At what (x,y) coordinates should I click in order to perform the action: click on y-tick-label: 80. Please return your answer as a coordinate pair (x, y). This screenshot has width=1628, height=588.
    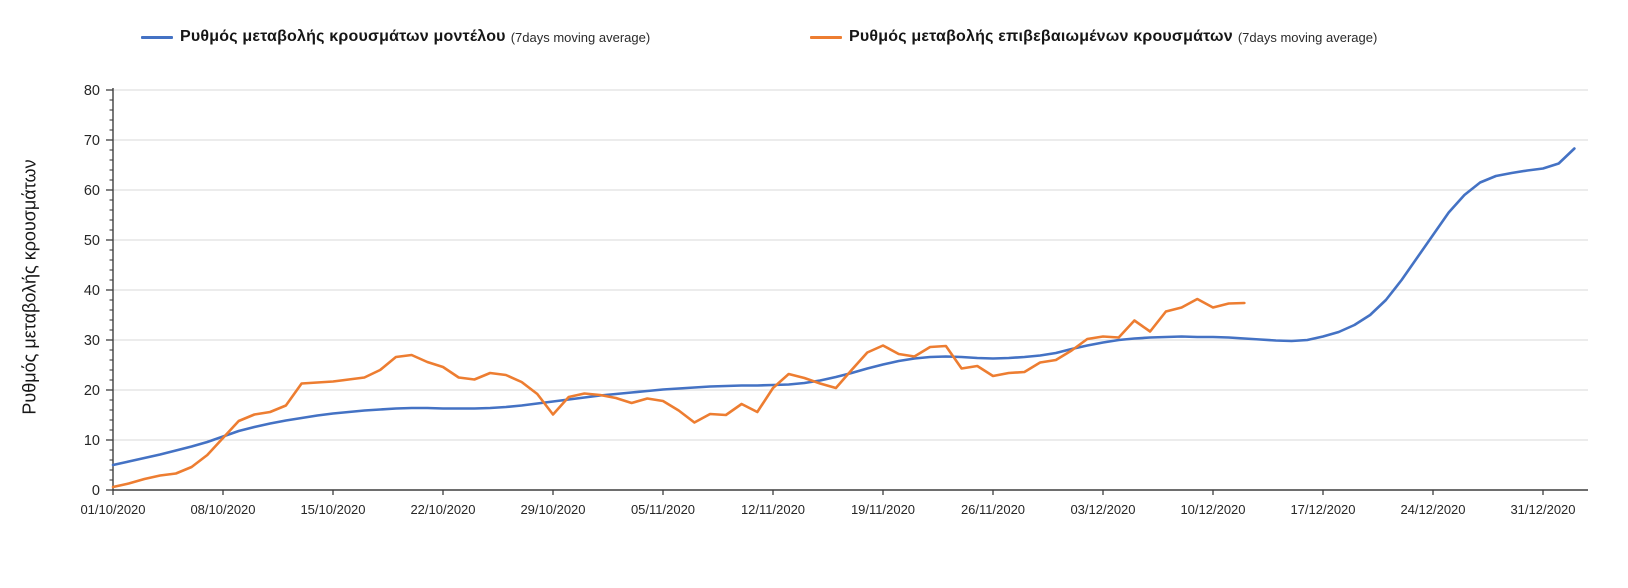
    Looking at the image, I should click on (92, 91).